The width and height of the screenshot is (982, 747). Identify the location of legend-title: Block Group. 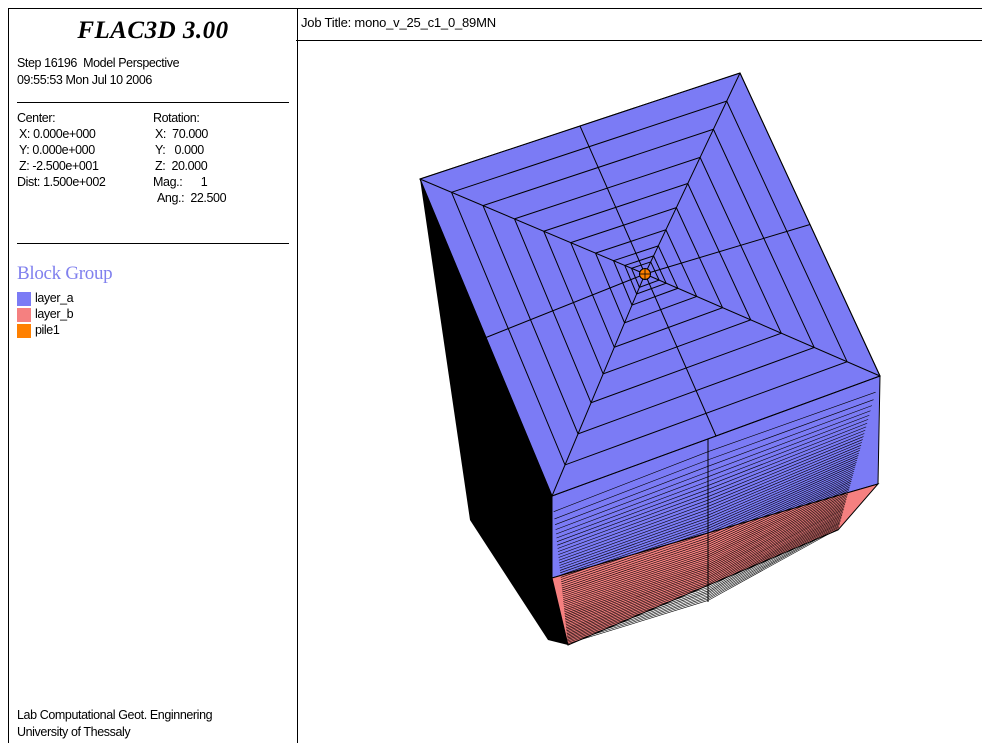
(65, 273).